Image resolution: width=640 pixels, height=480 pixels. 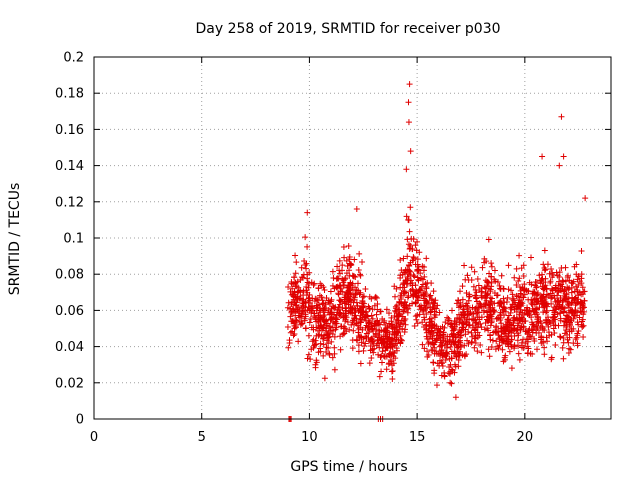 What do you see at coordinates (73, 58) in the screenshot?
I see `y-tick-label: 0.2` at bounding box center [73, 58].